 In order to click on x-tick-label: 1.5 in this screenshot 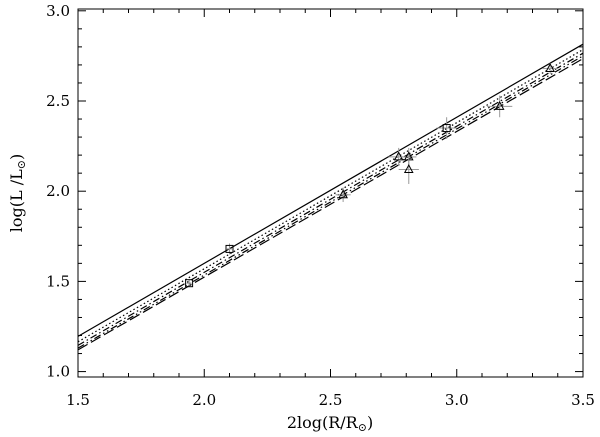, I will do `click(78, 400)`.